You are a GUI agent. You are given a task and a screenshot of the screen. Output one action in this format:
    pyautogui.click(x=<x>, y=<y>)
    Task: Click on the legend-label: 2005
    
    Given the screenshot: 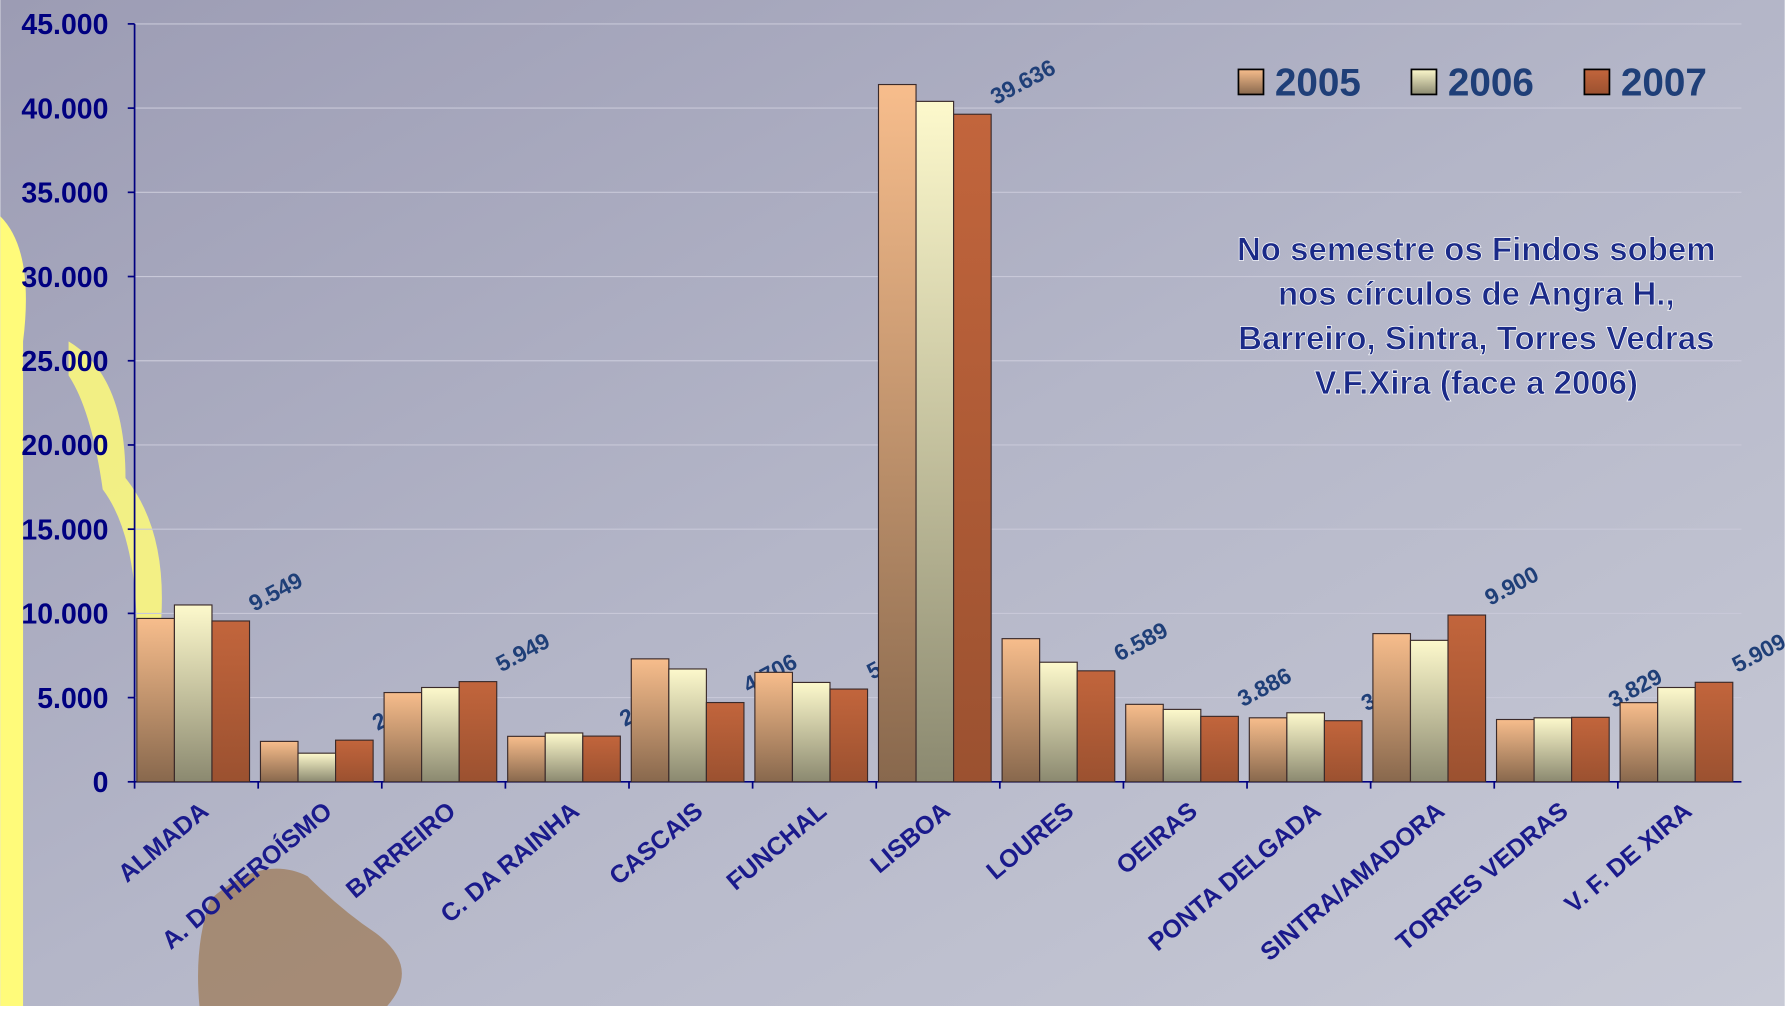 What is the action you would take?
    pyautogui.click(x=1318, y=83)
    